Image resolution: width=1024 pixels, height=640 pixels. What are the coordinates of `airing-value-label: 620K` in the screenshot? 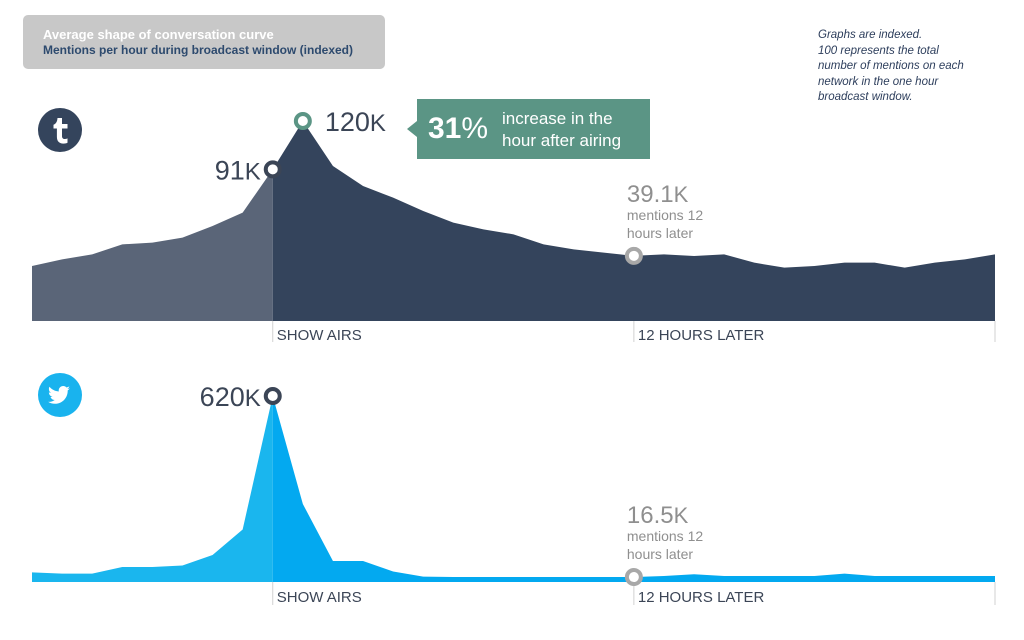 It's located at (230, 397).